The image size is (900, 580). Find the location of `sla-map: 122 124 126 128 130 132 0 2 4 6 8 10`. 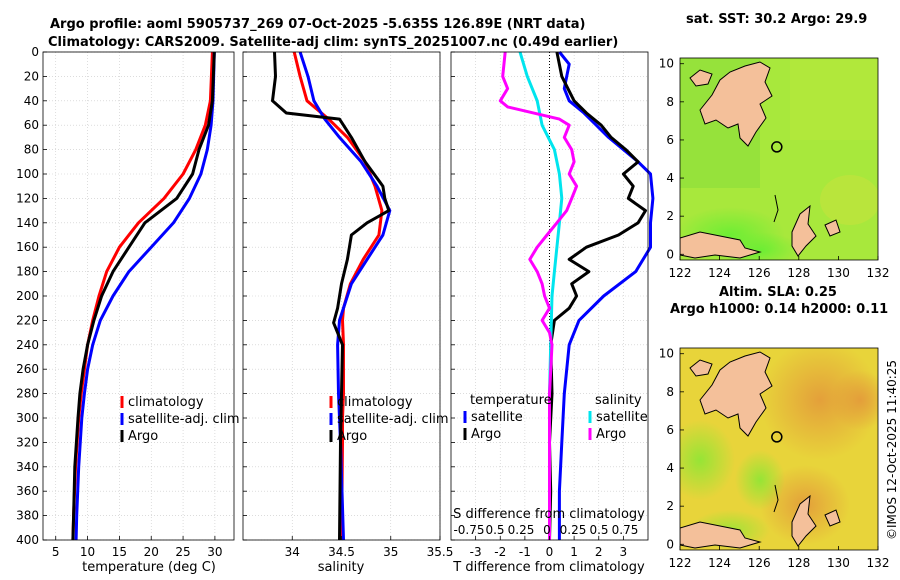

sla-map: 122 124 126 128 130 132 0 2 4 6 8 10 is located at coordinates (774, 458).